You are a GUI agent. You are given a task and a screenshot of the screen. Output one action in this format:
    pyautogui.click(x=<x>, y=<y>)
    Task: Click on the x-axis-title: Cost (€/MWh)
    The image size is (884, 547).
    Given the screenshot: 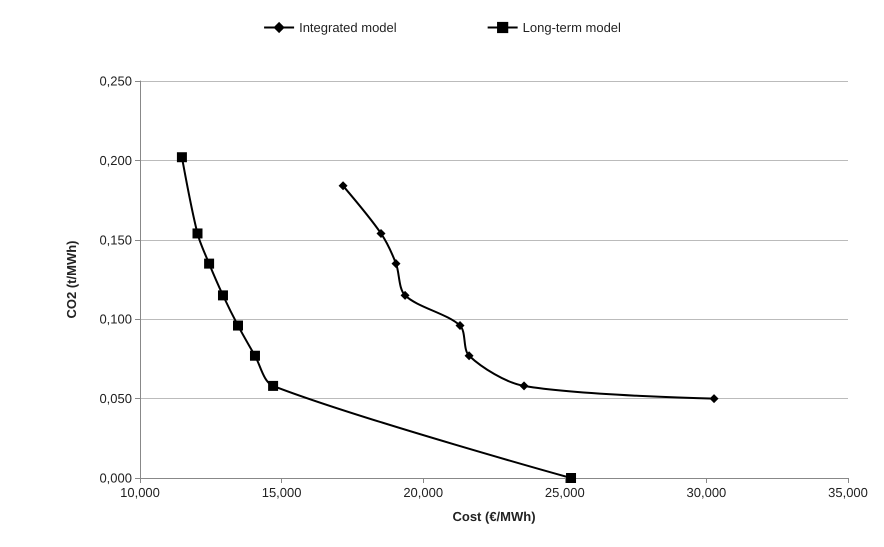 What is the action you would take?
    pyautogui.click(x=494, y=516)
    